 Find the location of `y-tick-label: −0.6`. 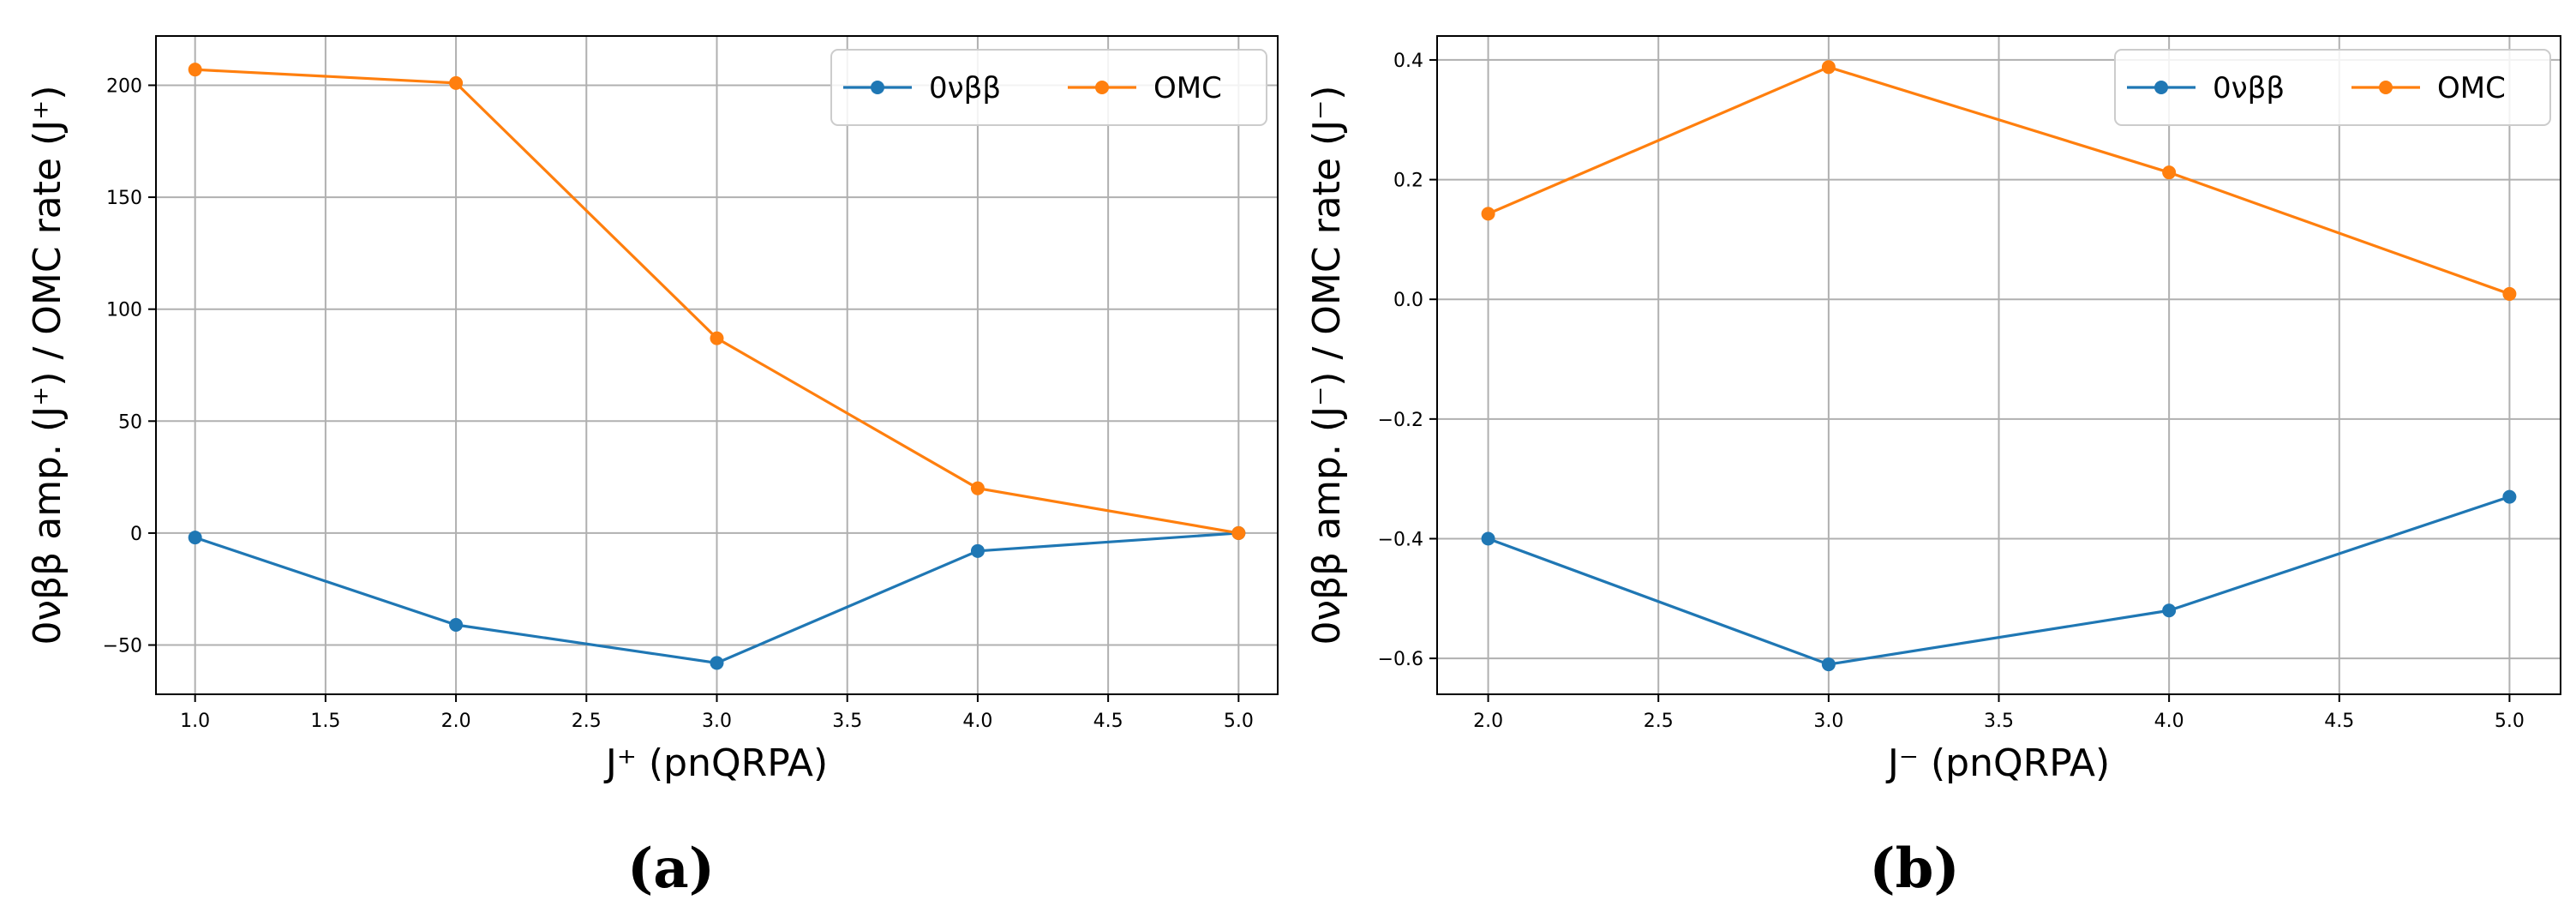

y-tick-label: −0.6 is located at coordinates (1400, 659).